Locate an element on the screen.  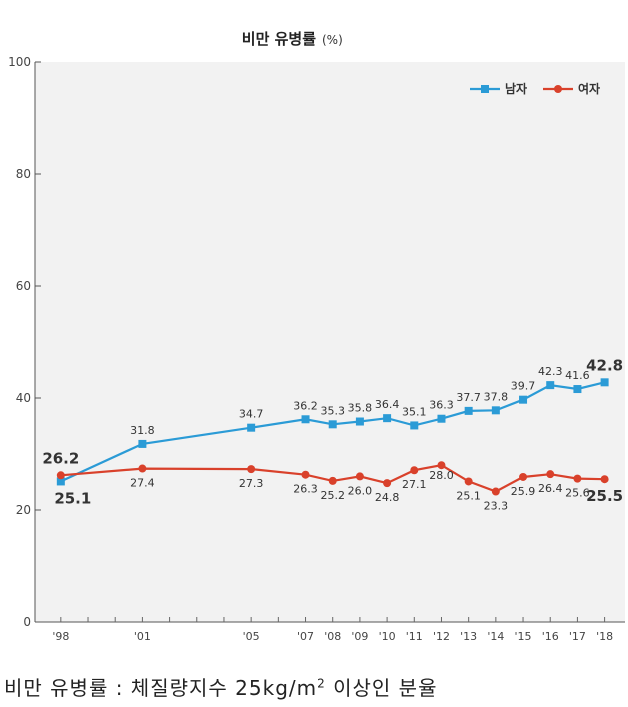
data-label-male: 39.7 is located at coordinates (523, 386).